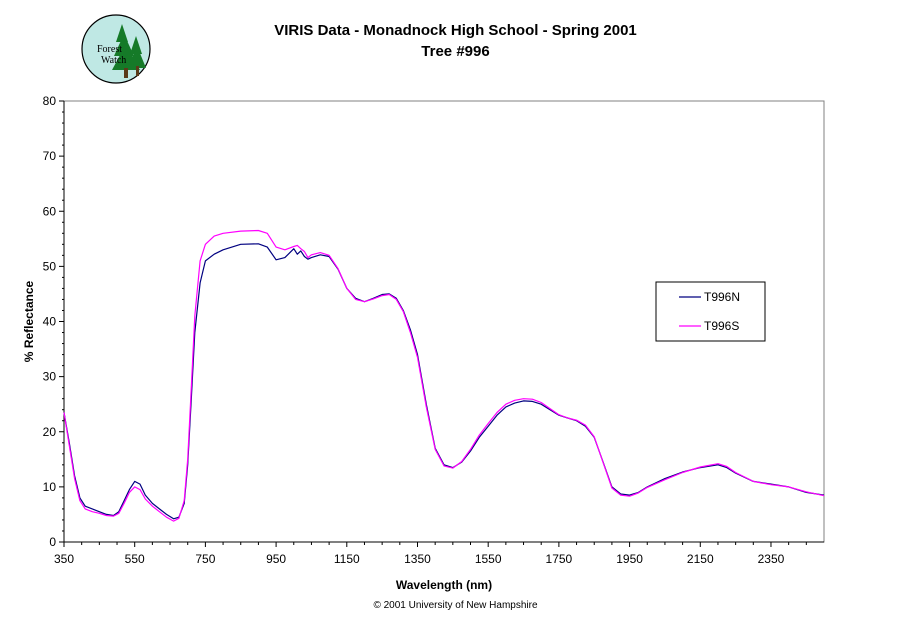 This screenshot has height=623, width=911. Describe the element at coordinates (50, 432) in the screenshot. I see `y-tick-label: 20` at that location.